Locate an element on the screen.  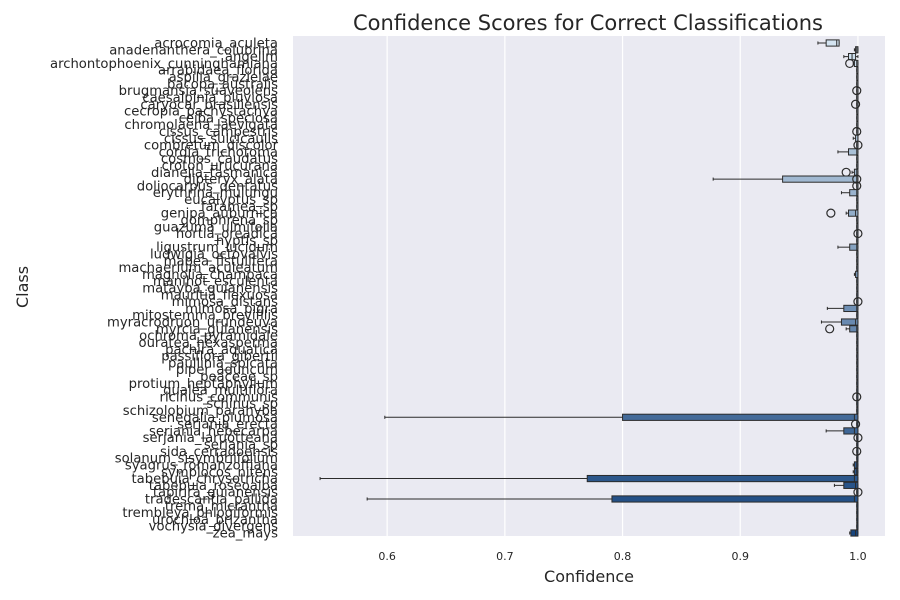
y-tick-label: urochloa_brizantha is located at coordinates (215, 520).